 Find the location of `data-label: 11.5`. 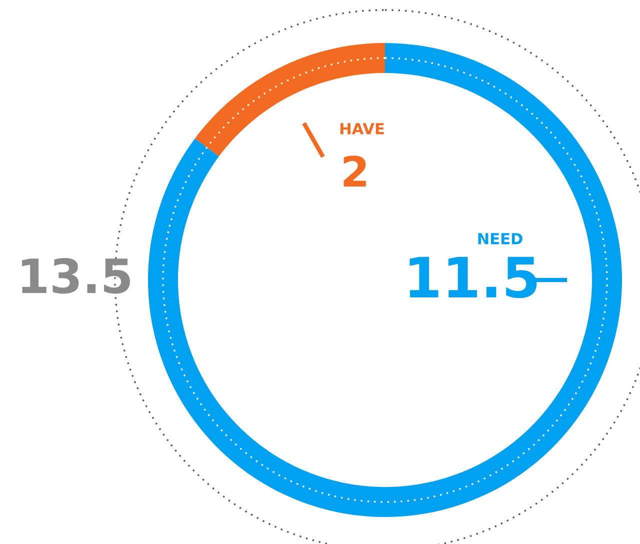

data-label: 11.5 is located at coordinates (473, 277).